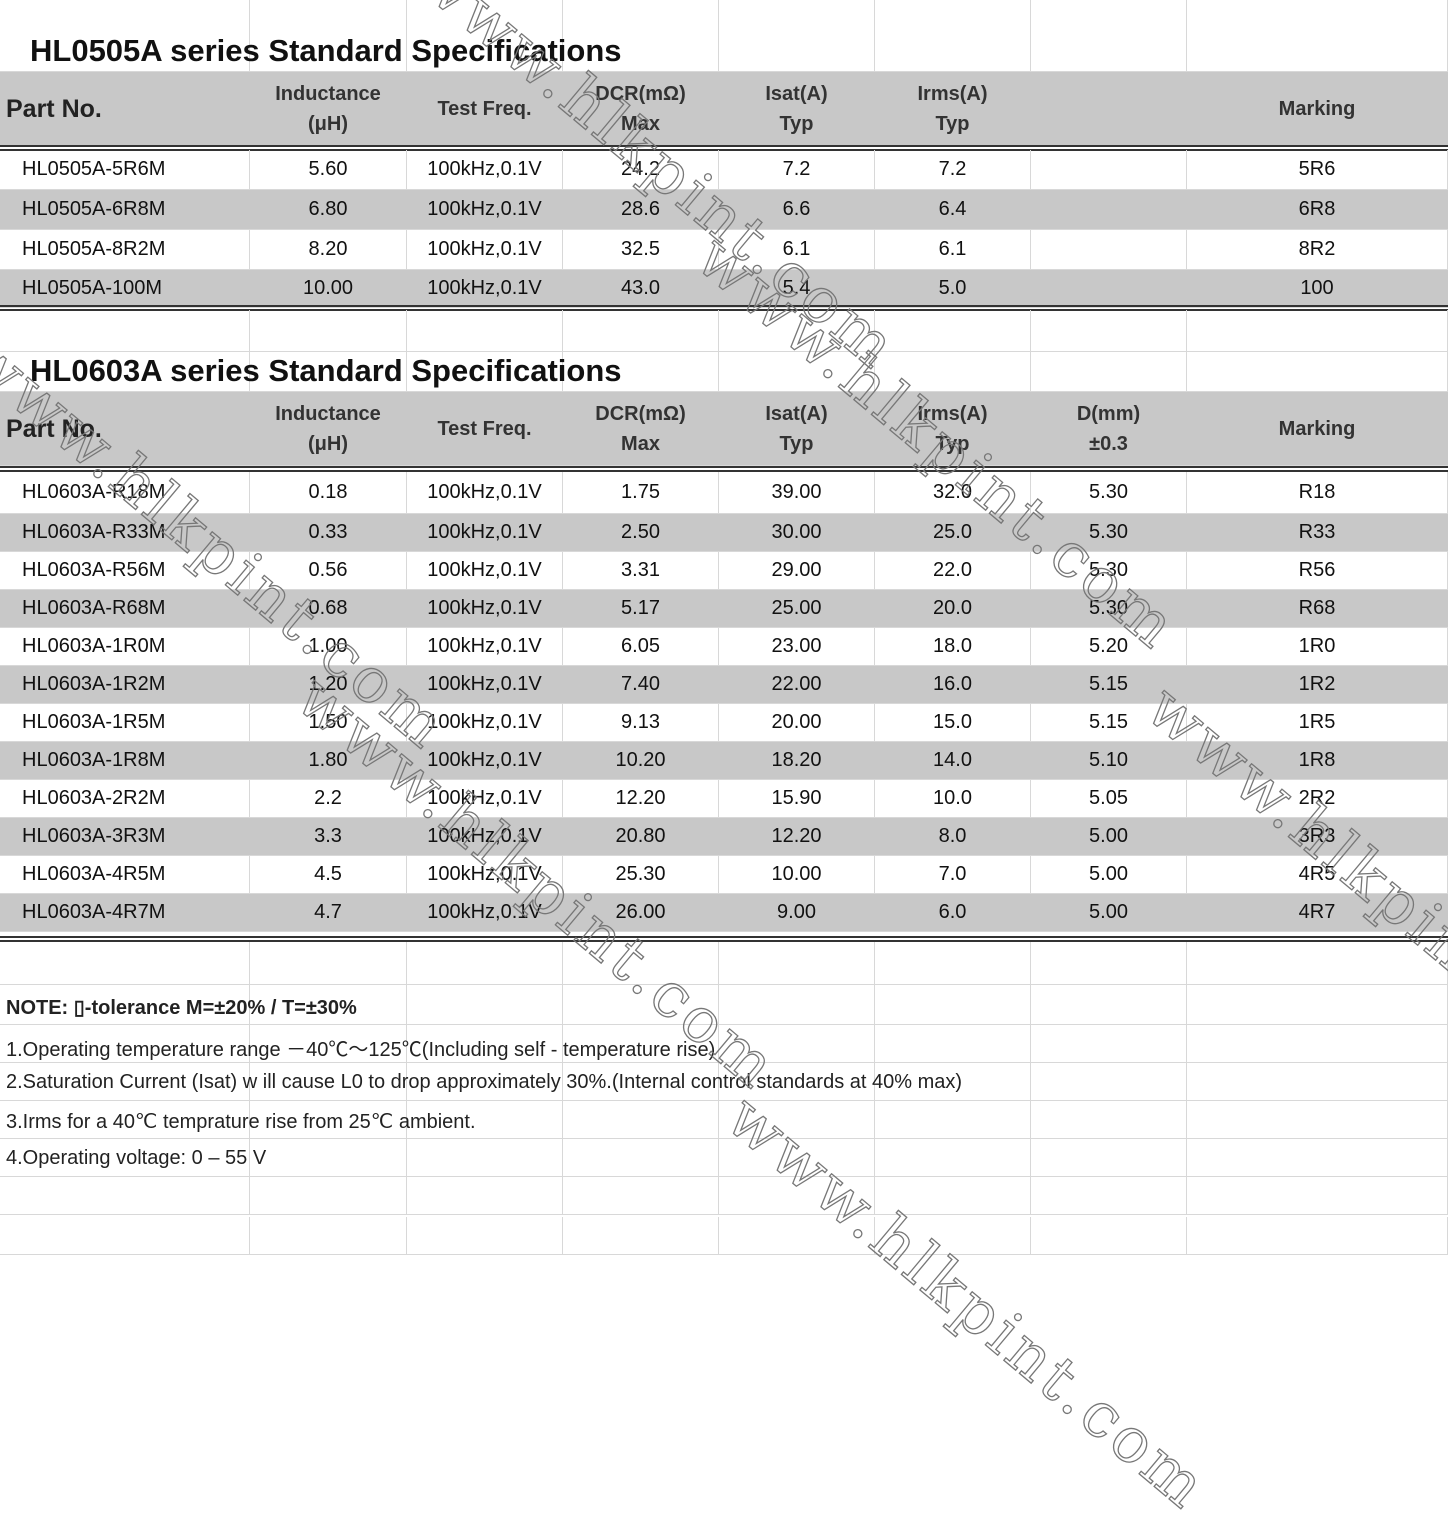 This screenshot has width=1448, height=1524. What do you see at coordinates (1109, 108) in the screenshot?
I see `column-header` at bounding box center [1109, 108].